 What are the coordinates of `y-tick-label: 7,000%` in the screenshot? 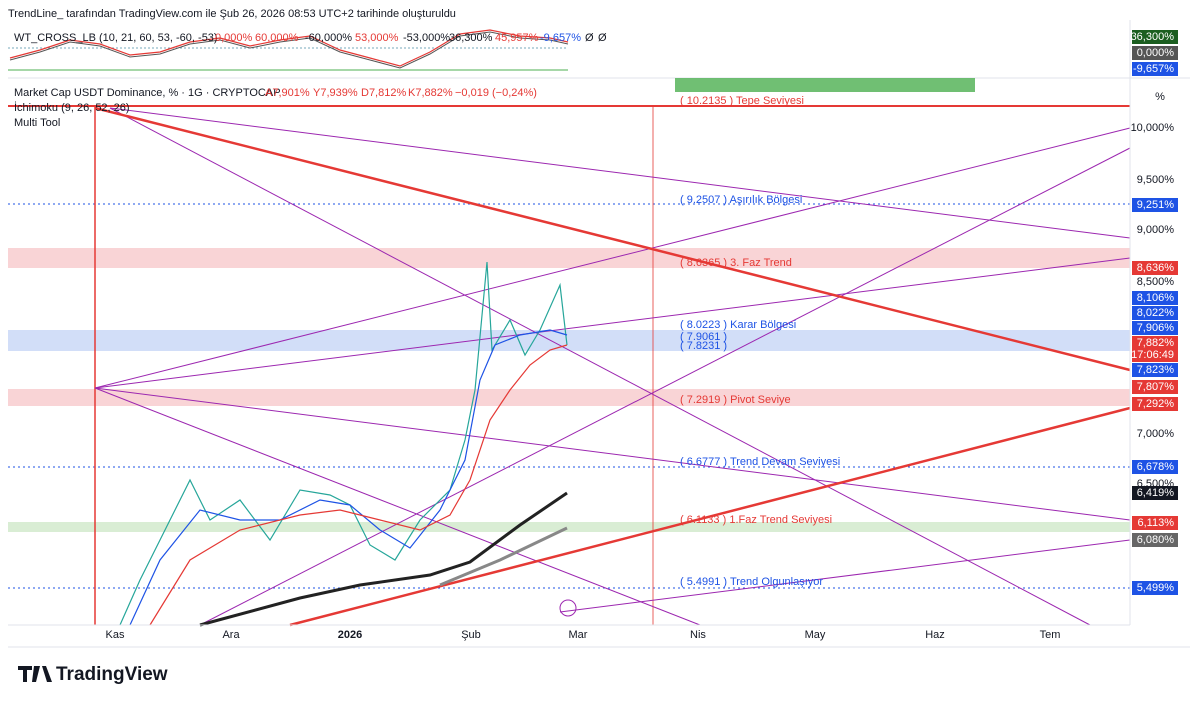 It's located at (1156, 434).